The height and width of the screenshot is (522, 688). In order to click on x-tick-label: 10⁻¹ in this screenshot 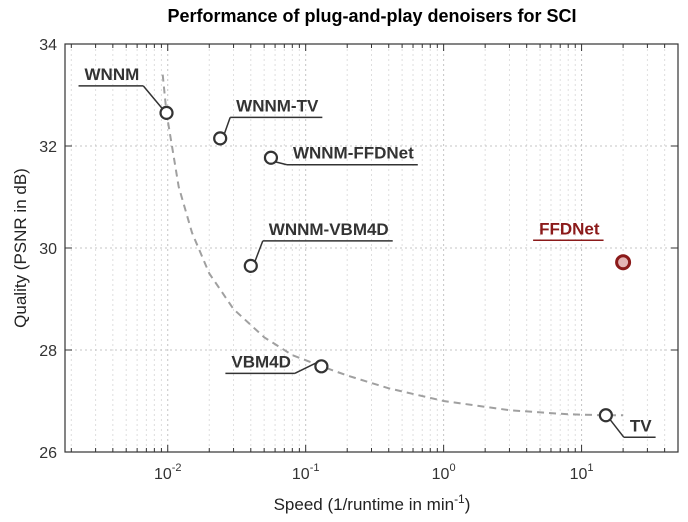, I will do `click(306, 472)`.